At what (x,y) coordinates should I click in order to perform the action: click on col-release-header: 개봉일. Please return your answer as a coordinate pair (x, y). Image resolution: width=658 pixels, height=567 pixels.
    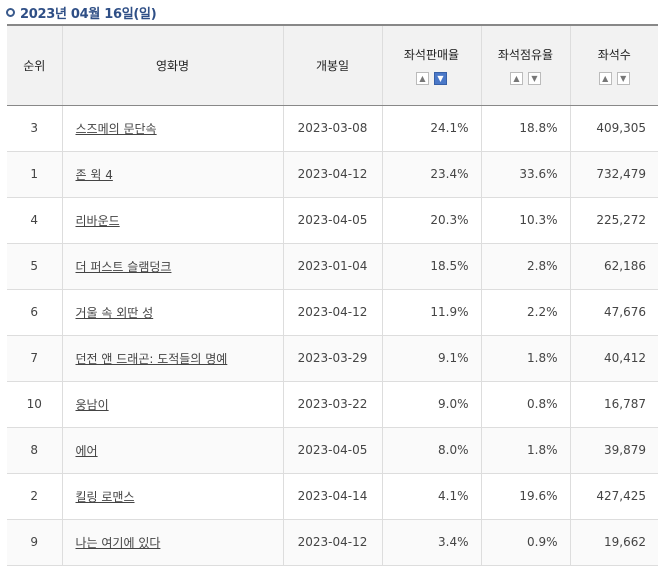
    Looking at the image, I should click on (332, 65).